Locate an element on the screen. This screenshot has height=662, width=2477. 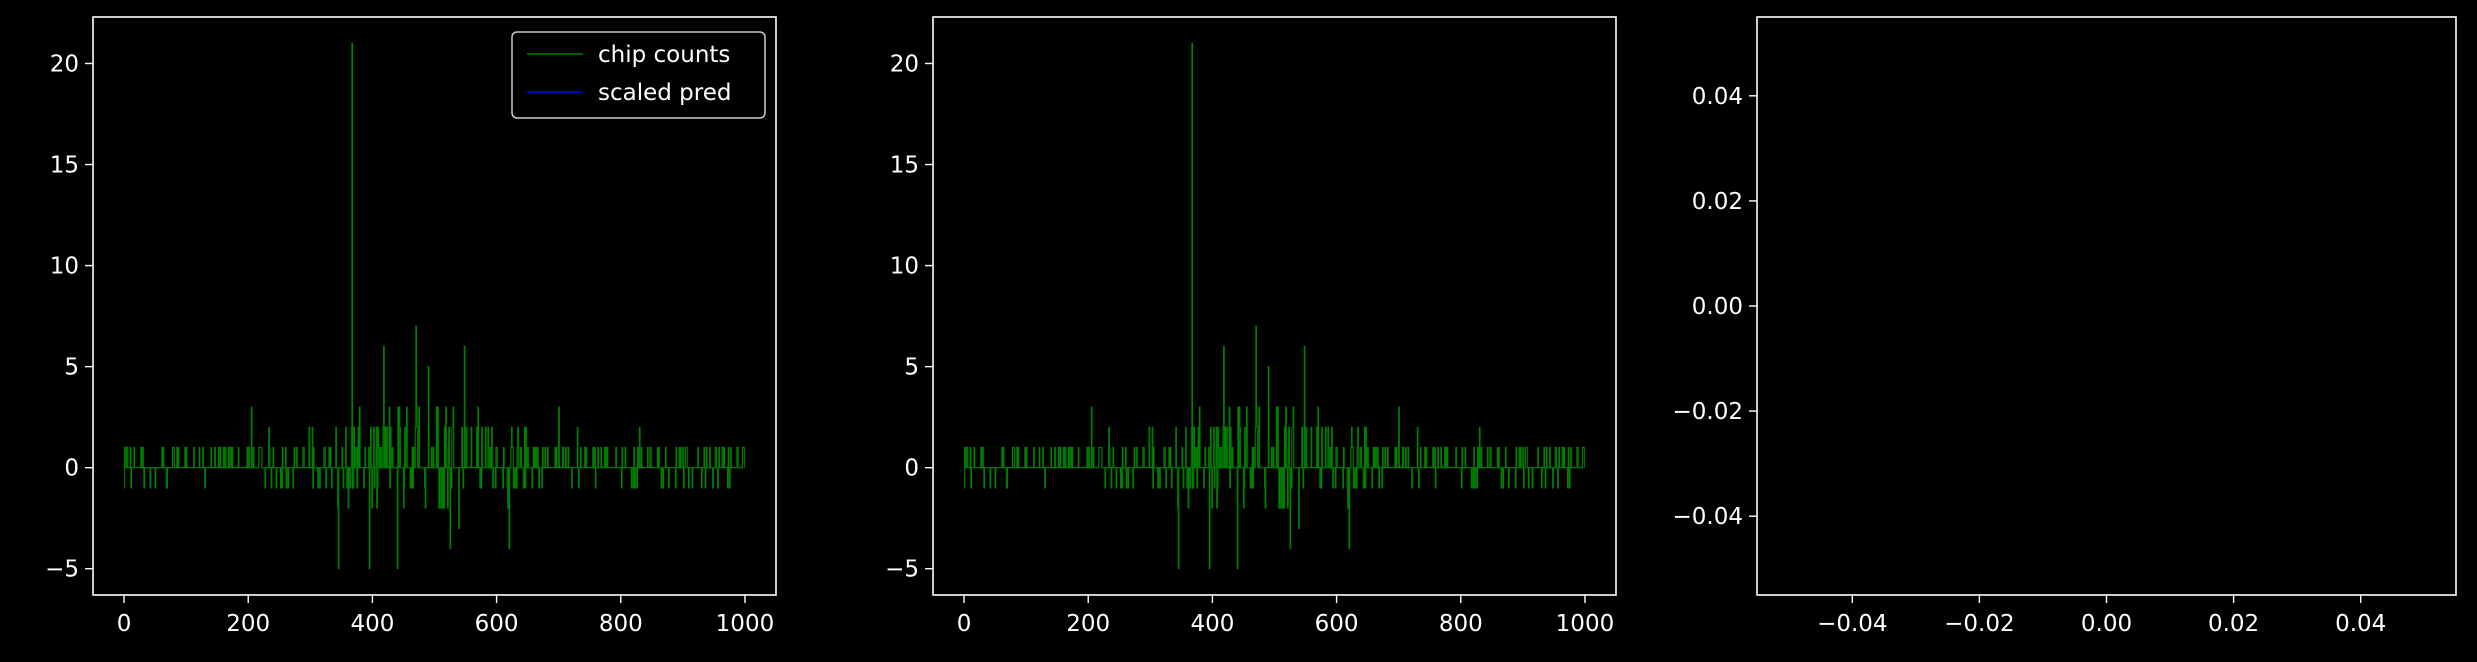
legend-label-chip-counts: chip counts is located at coordinates (664, 55).